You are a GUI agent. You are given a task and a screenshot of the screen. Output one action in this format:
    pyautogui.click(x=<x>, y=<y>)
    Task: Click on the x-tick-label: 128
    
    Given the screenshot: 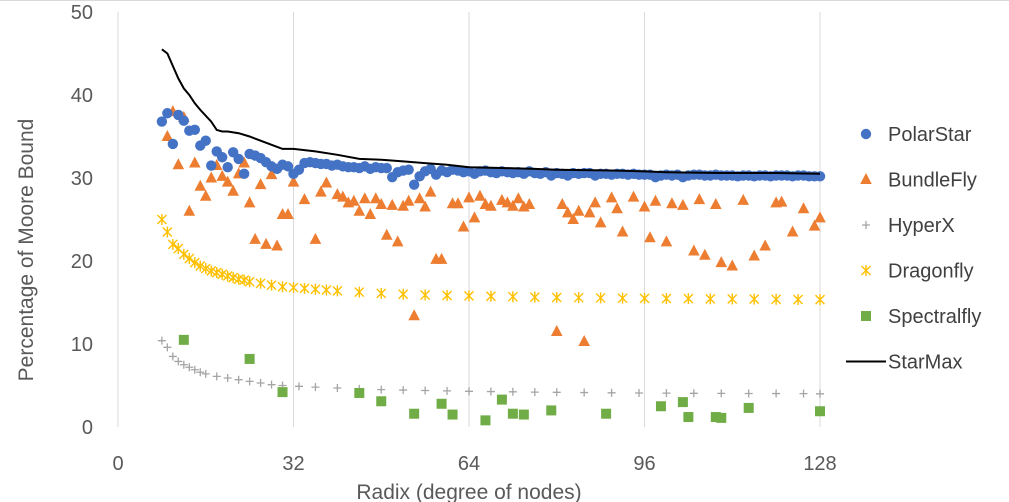 What is the action you would take?
    pyautogui.click(x=819, y=464)
    